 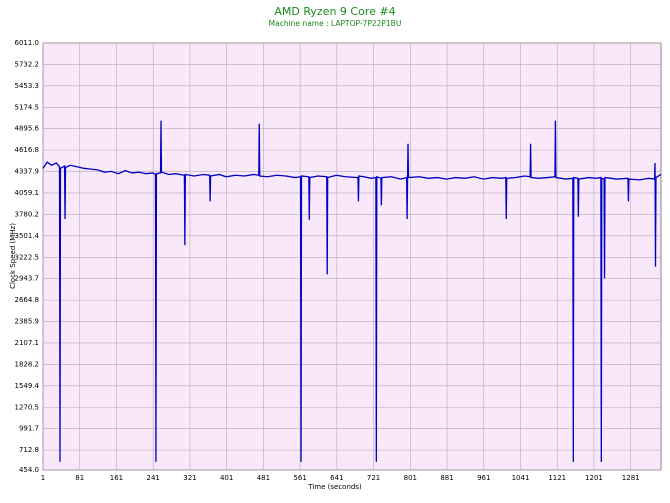 I want to click on x-tick-label: 481, so click(x=263, y=478).